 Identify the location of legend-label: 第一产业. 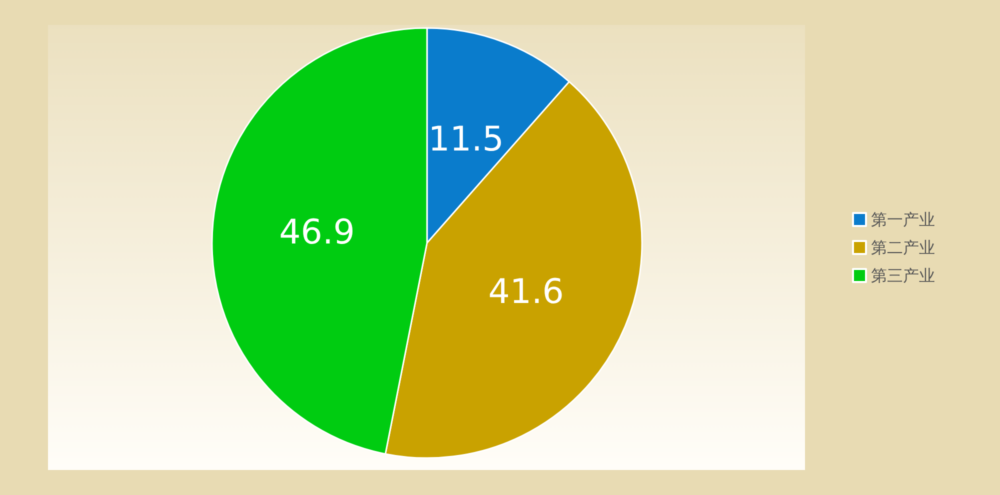
(903, 219).